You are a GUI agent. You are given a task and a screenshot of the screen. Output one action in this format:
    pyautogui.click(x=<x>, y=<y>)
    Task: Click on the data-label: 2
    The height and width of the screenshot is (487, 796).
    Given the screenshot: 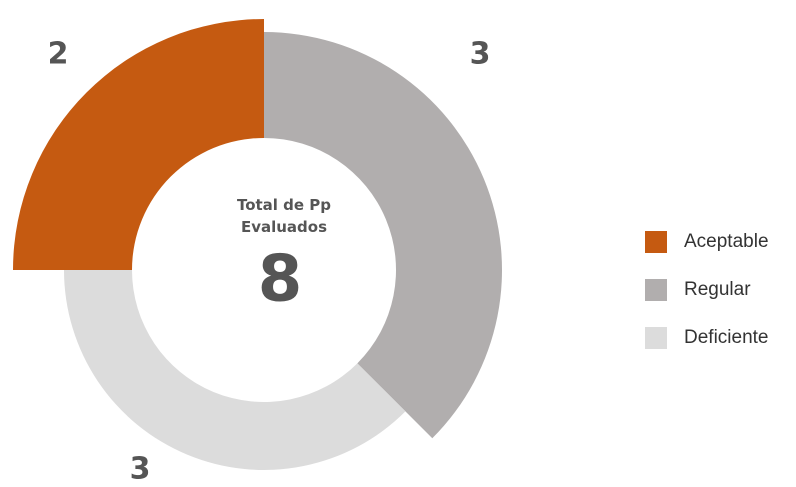 What is the action you would take?
    pyautogui.click(x=58, y=54)
    